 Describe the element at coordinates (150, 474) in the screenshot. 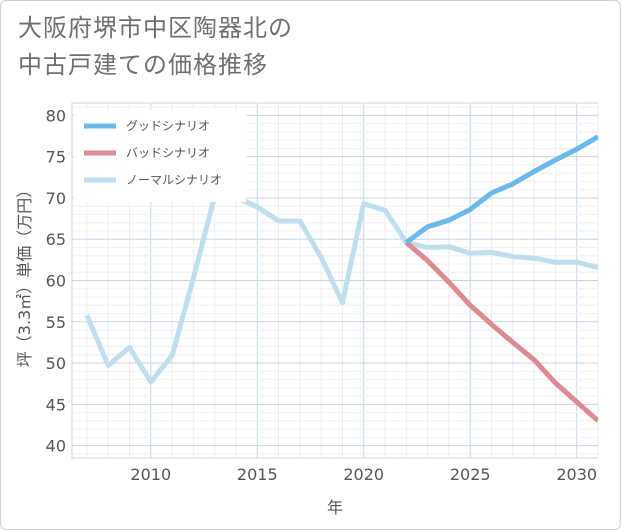

I see `x-tick-label: 2010` at that location.